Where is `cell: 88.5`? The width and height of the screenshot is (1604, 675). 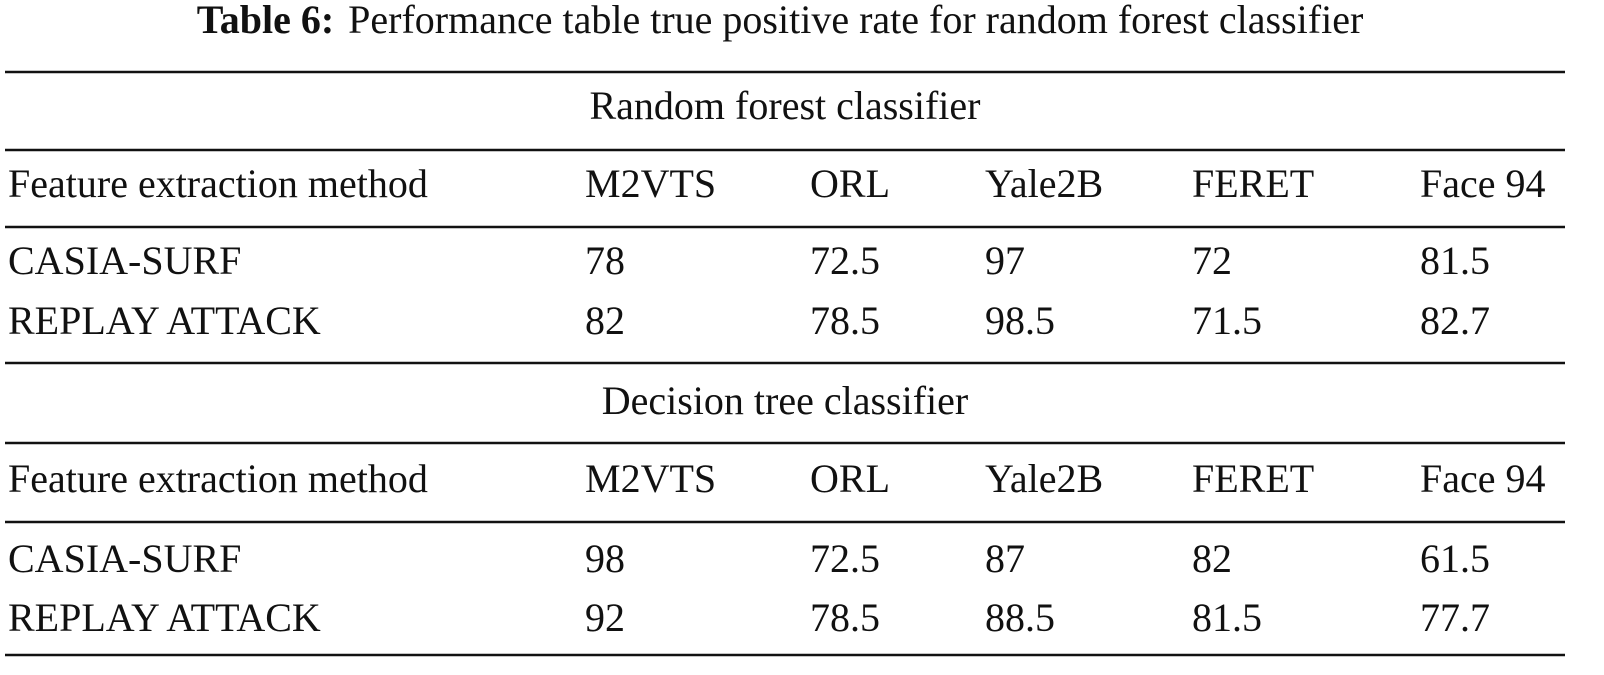
cell: 88.5 is located at coordinates (1020, 617).